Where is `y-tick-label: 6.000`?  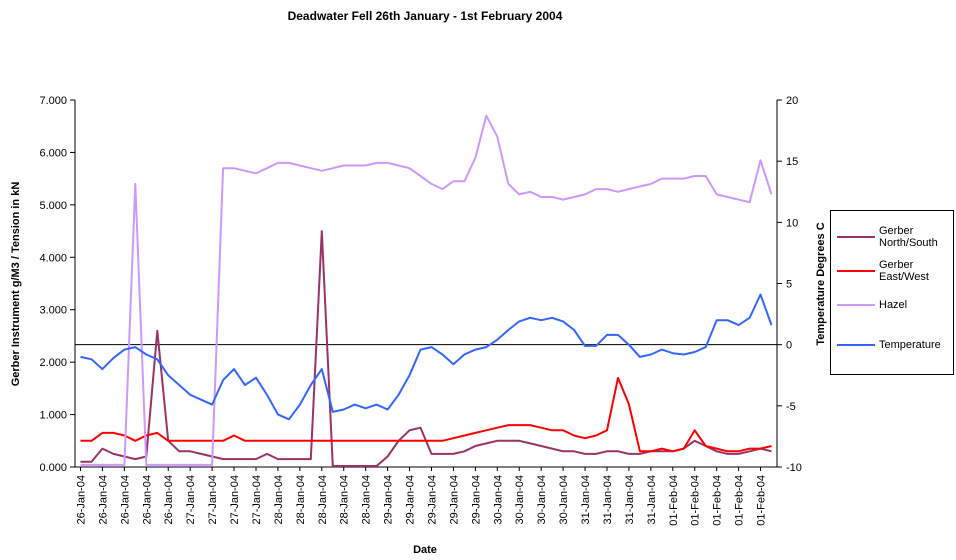 y-tick-label: 6.000 is located at coordinates (53, 153).